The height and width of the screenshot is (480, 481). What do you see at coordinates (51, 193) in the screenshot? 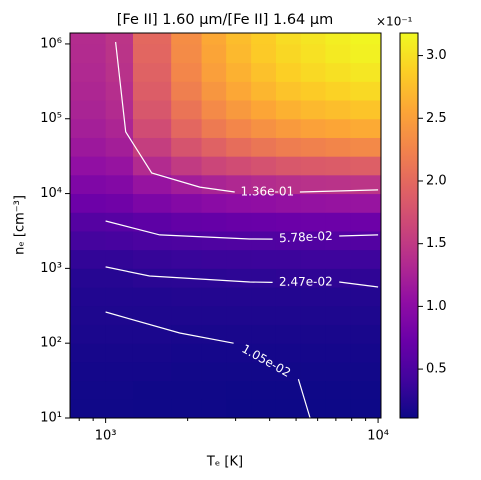
I see `y-tick-label: 10⁴` at bounding box center [51, 193].